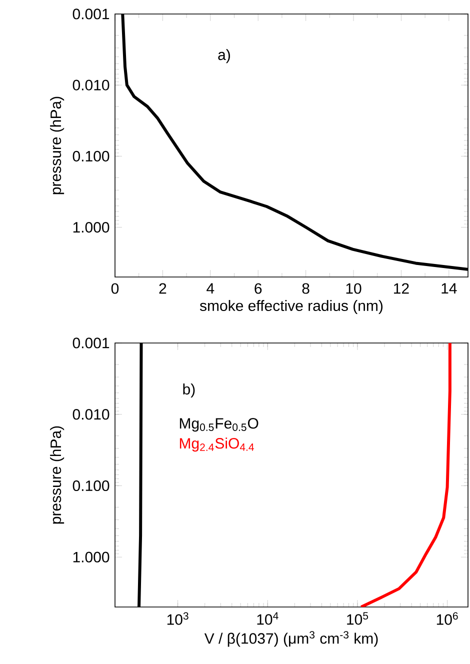 The height and width of the screenshot is (664, 470). I want to click on x-axis-title: V / β(1037) (μm$^{3}$ cm$^{-3}$ km), so click(291, 639).